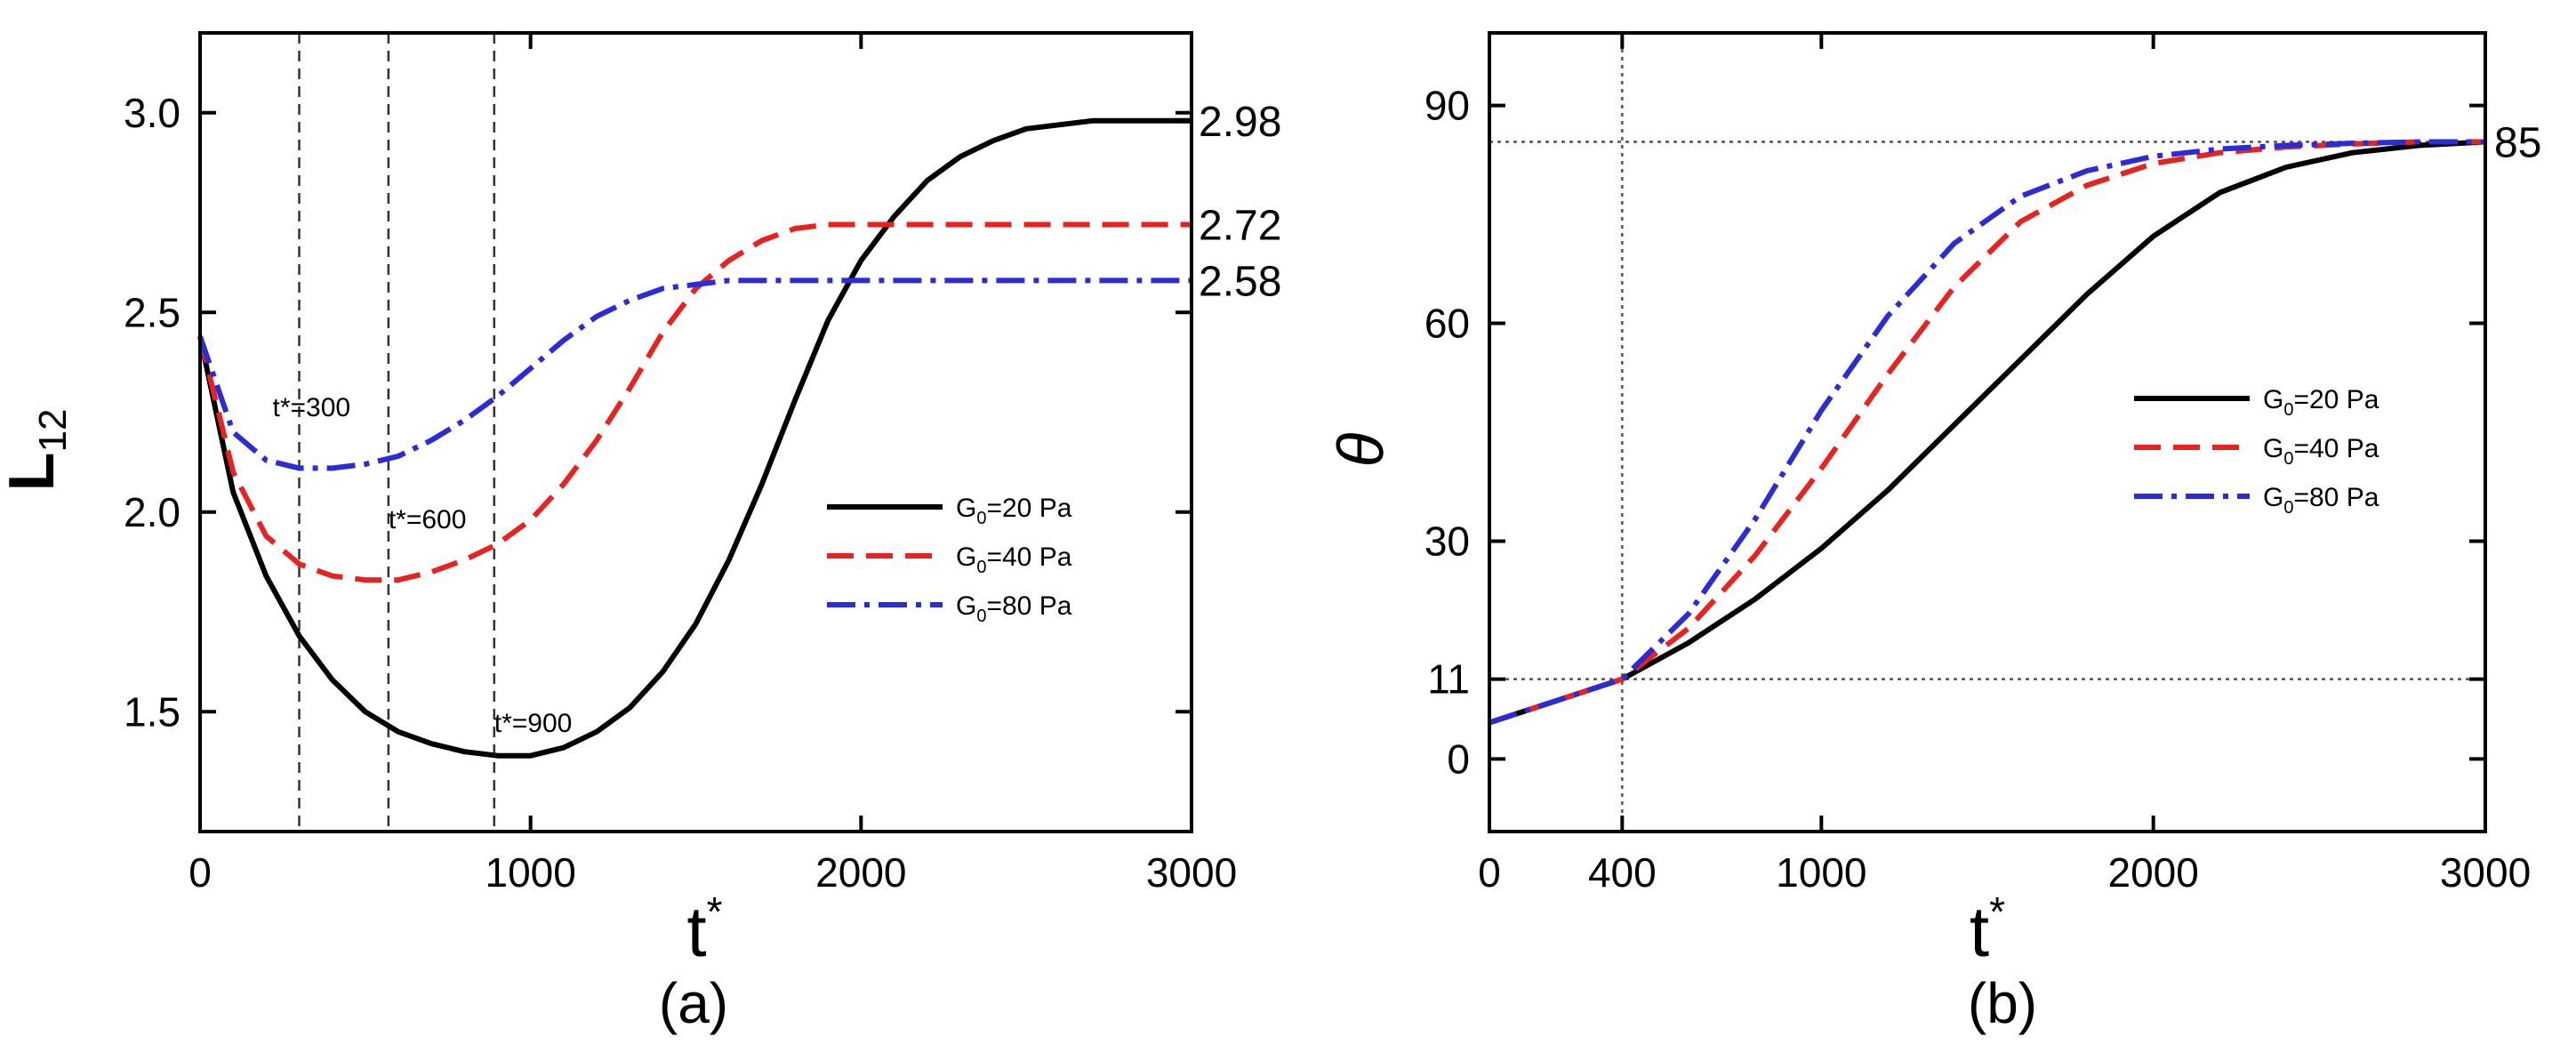 This screenshot has height=1053, width=2576. I want to click on end-value-label: 2.58, so click(1240, 281).